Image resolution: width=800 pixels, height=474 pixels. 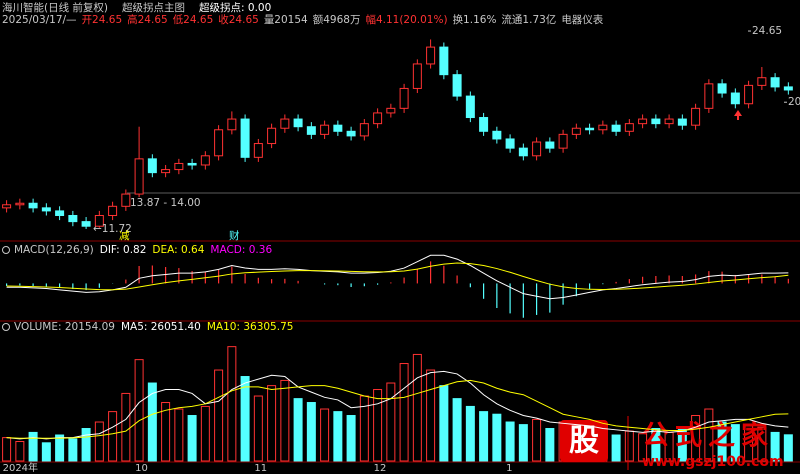 I want to click on x-tick-label: 11, so click(x=260, y=468).